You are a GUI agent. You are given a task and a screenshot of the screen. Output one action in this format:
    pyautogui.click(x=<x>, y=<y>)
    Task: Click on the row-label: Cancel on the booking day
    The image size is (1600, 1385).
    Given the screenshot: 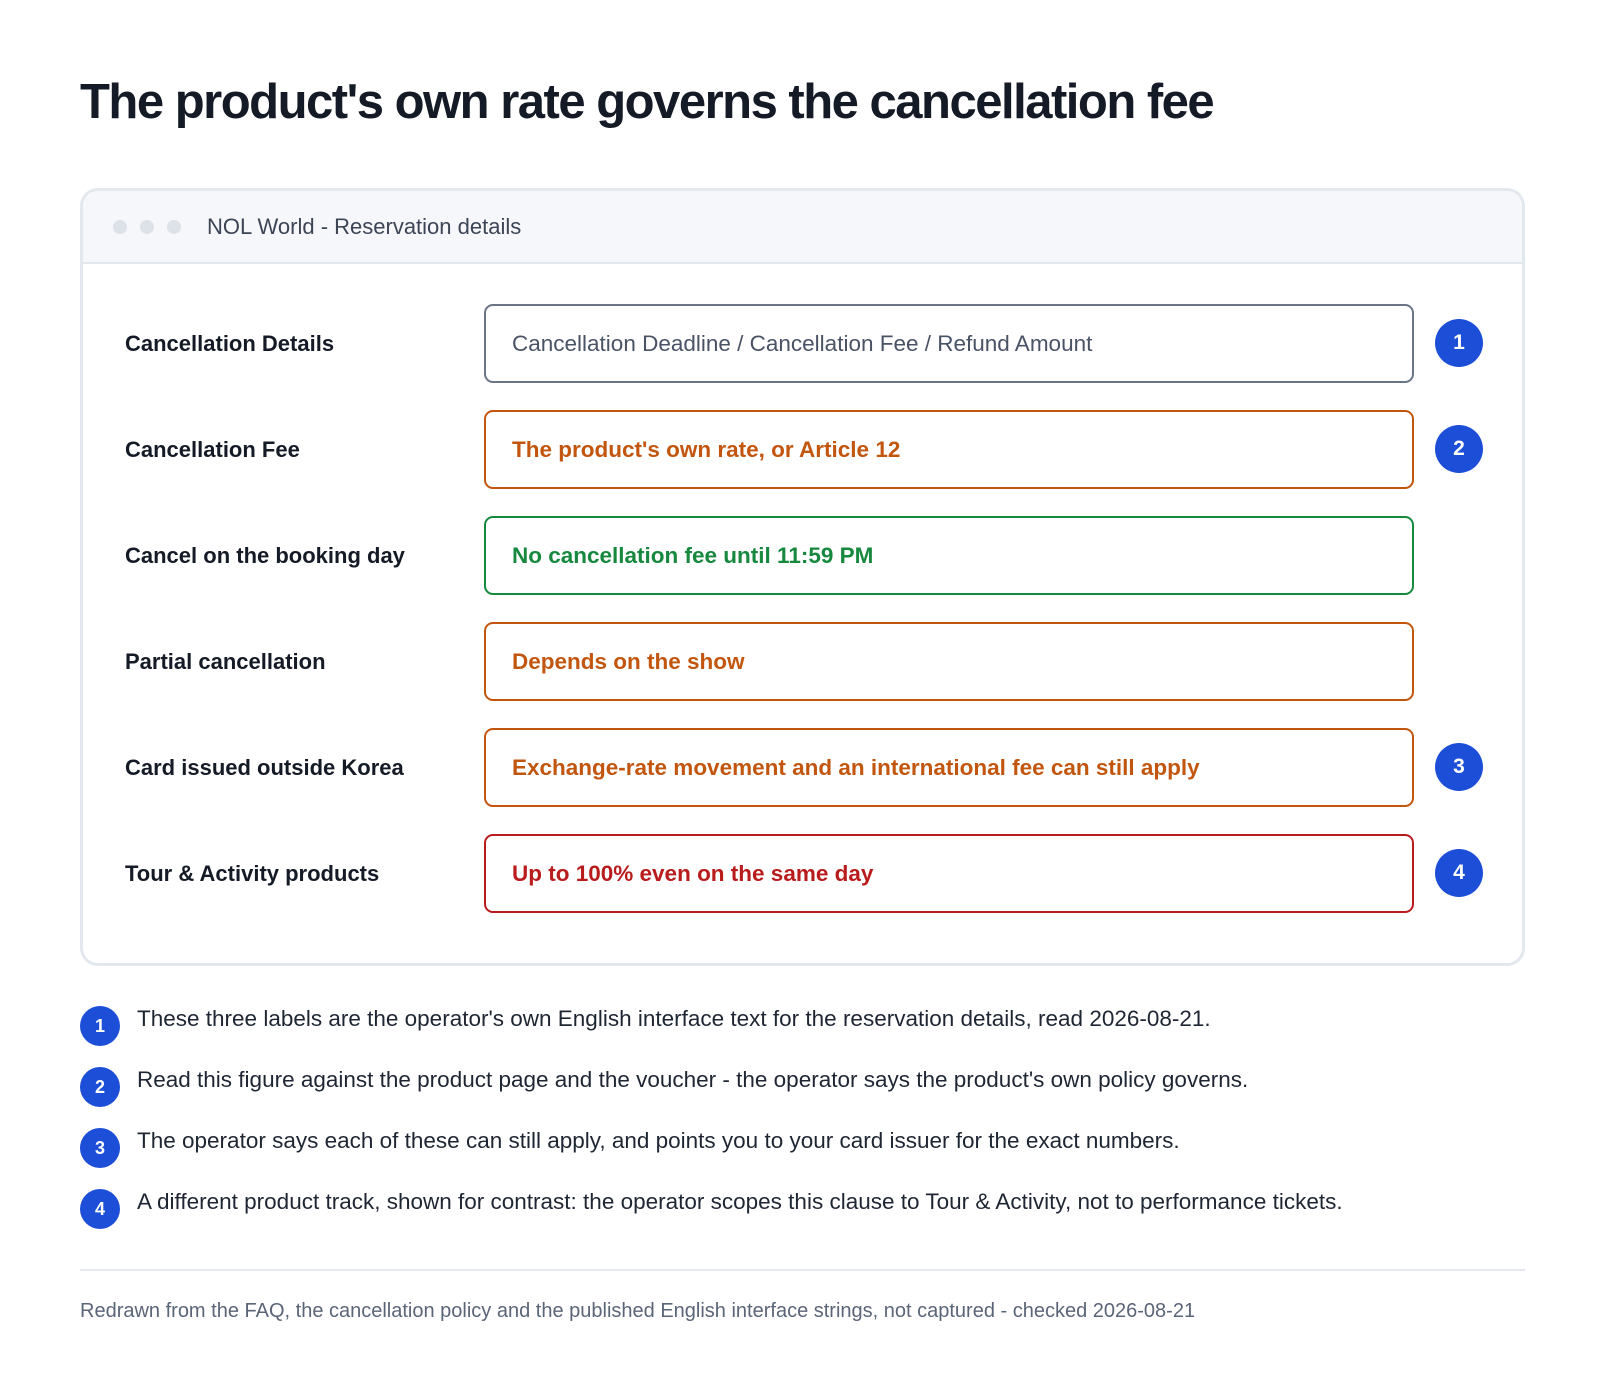 What is the action you would take?
    pyautogui.click(x=265, y=555)
    